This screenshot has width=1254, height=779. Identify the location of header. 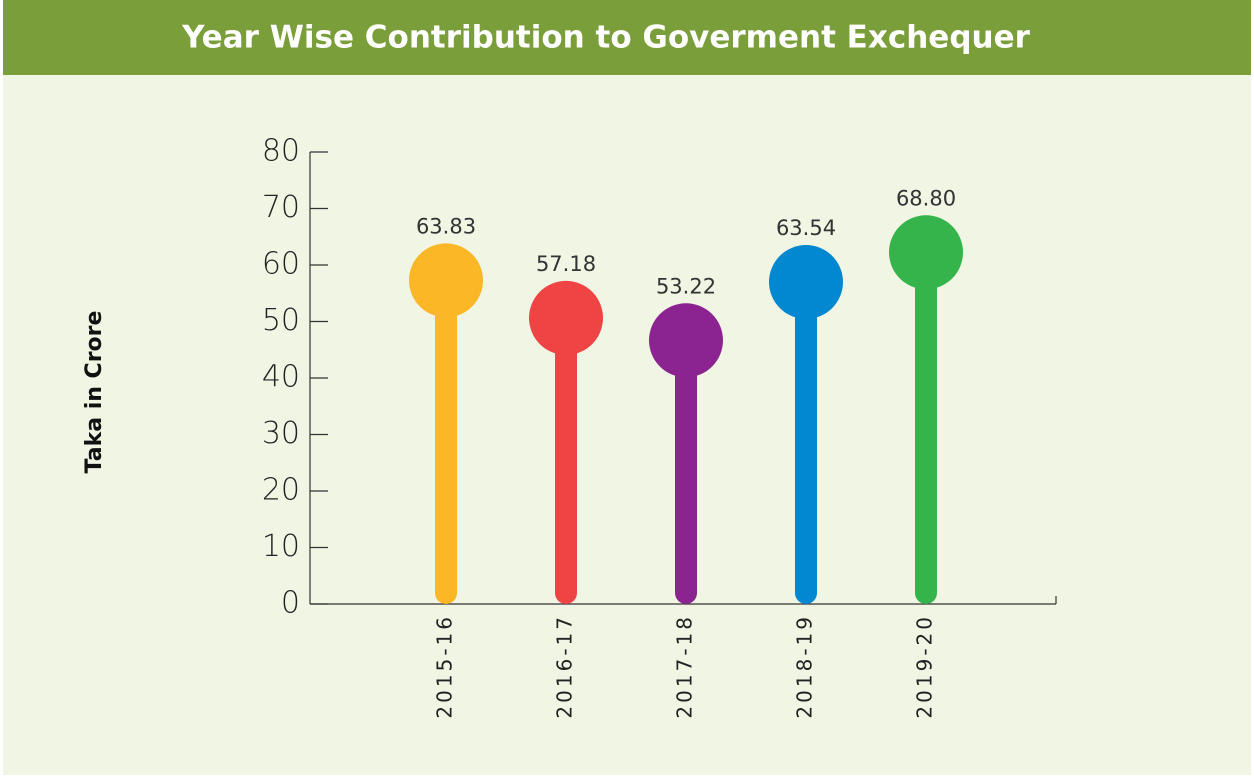
(627, 37).